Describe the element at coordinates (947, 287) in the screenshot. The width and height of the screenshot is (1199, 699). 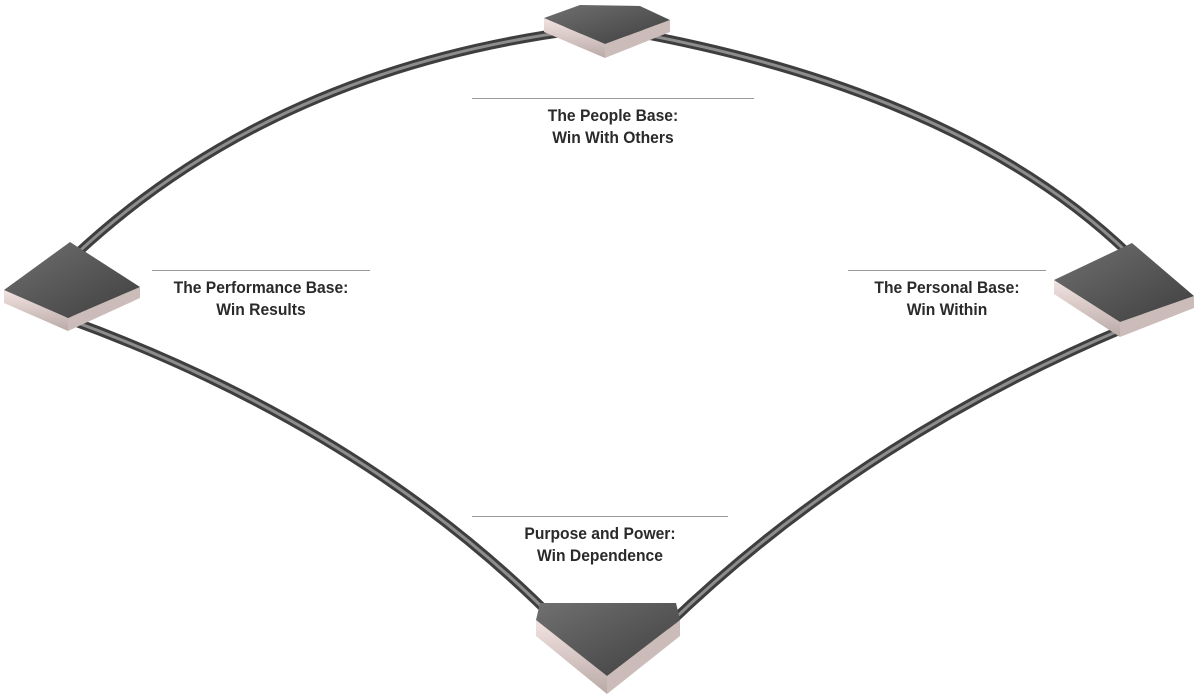
I see `personal-base-title: The Personal Base:` at that location.